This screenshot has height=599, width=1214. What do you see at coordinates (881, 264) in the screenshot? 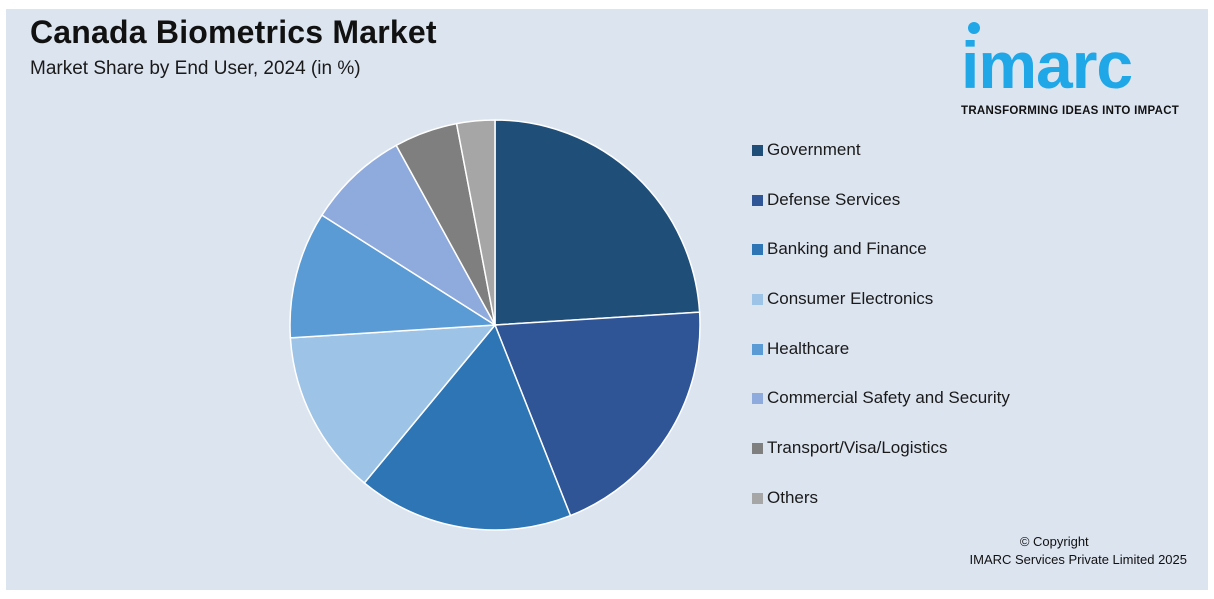
I see `legend-item: Banking and Finance` at bounding box center [881, 264].